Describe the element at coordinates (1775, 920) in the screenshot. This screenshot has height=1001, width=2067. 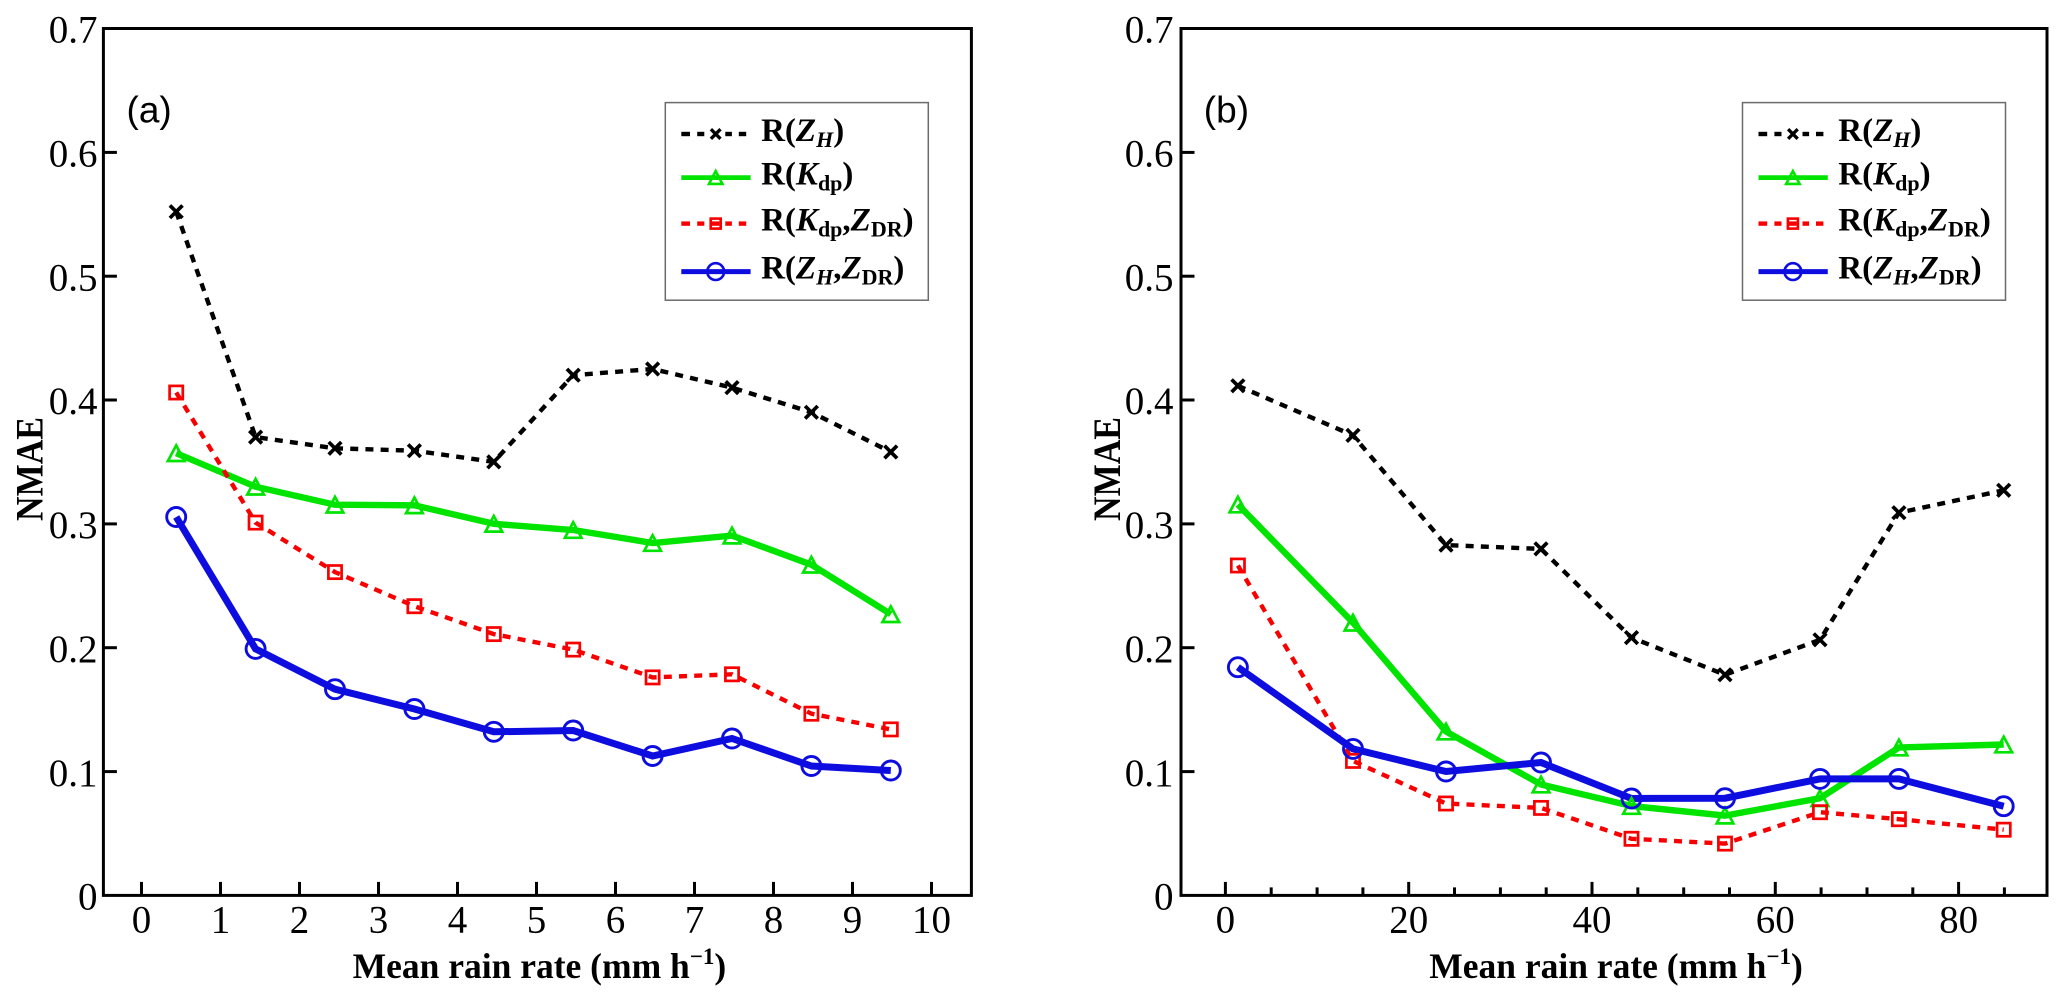
I see `svg-text: 60` at that location.